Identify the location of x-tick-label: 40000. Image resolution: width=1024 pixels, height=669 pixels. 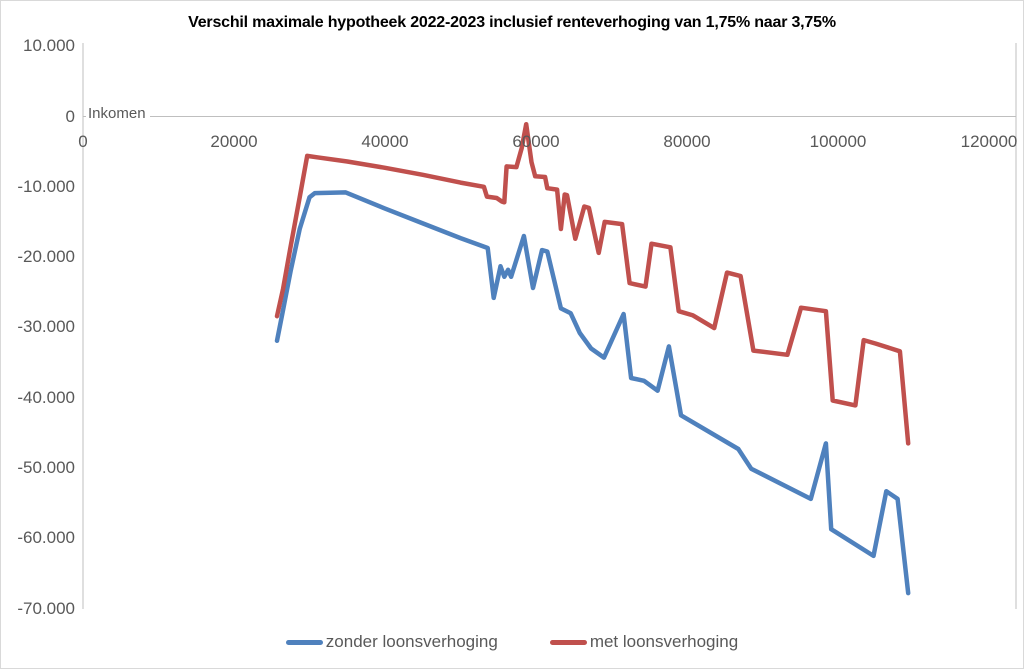
(385, 141).